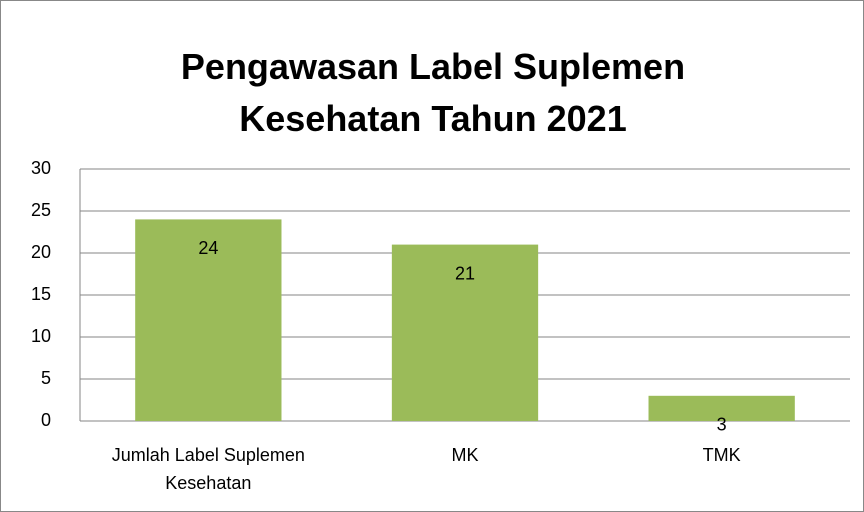  I want to click on data-label: 3, so click(722, 425).